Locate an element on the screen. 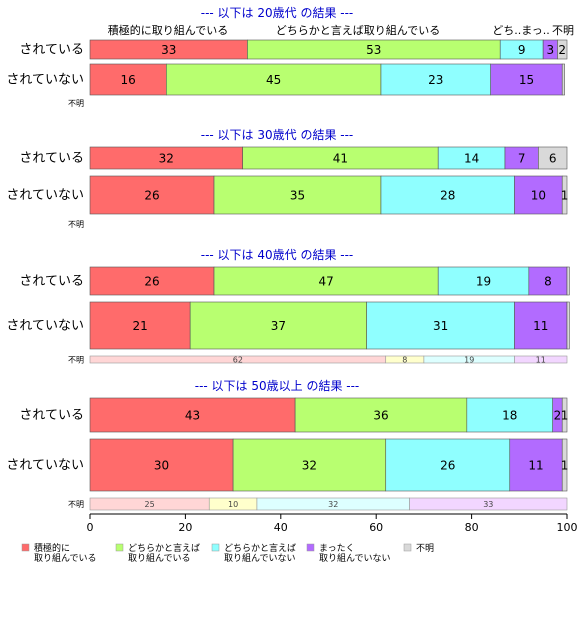 The width and height of the screenshot is (580, 636). data-label: 3 is located at coordinates (550, 50).